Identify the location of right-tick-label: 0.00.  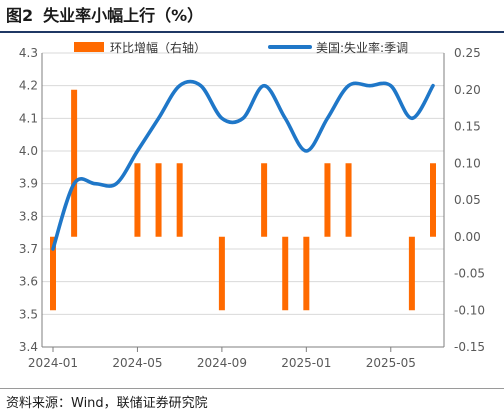
(467, 237).